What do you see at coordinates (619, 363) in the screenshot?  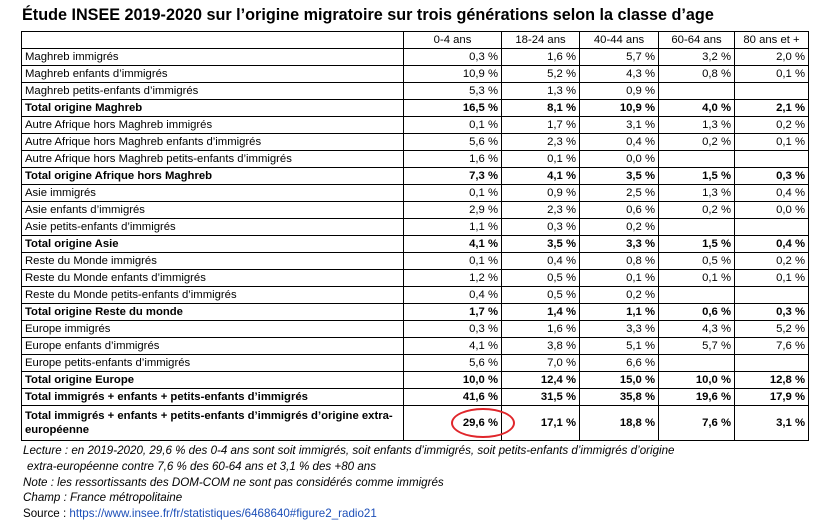 I see `value-cell: 6,6 %` at bounding box center [619, 363].